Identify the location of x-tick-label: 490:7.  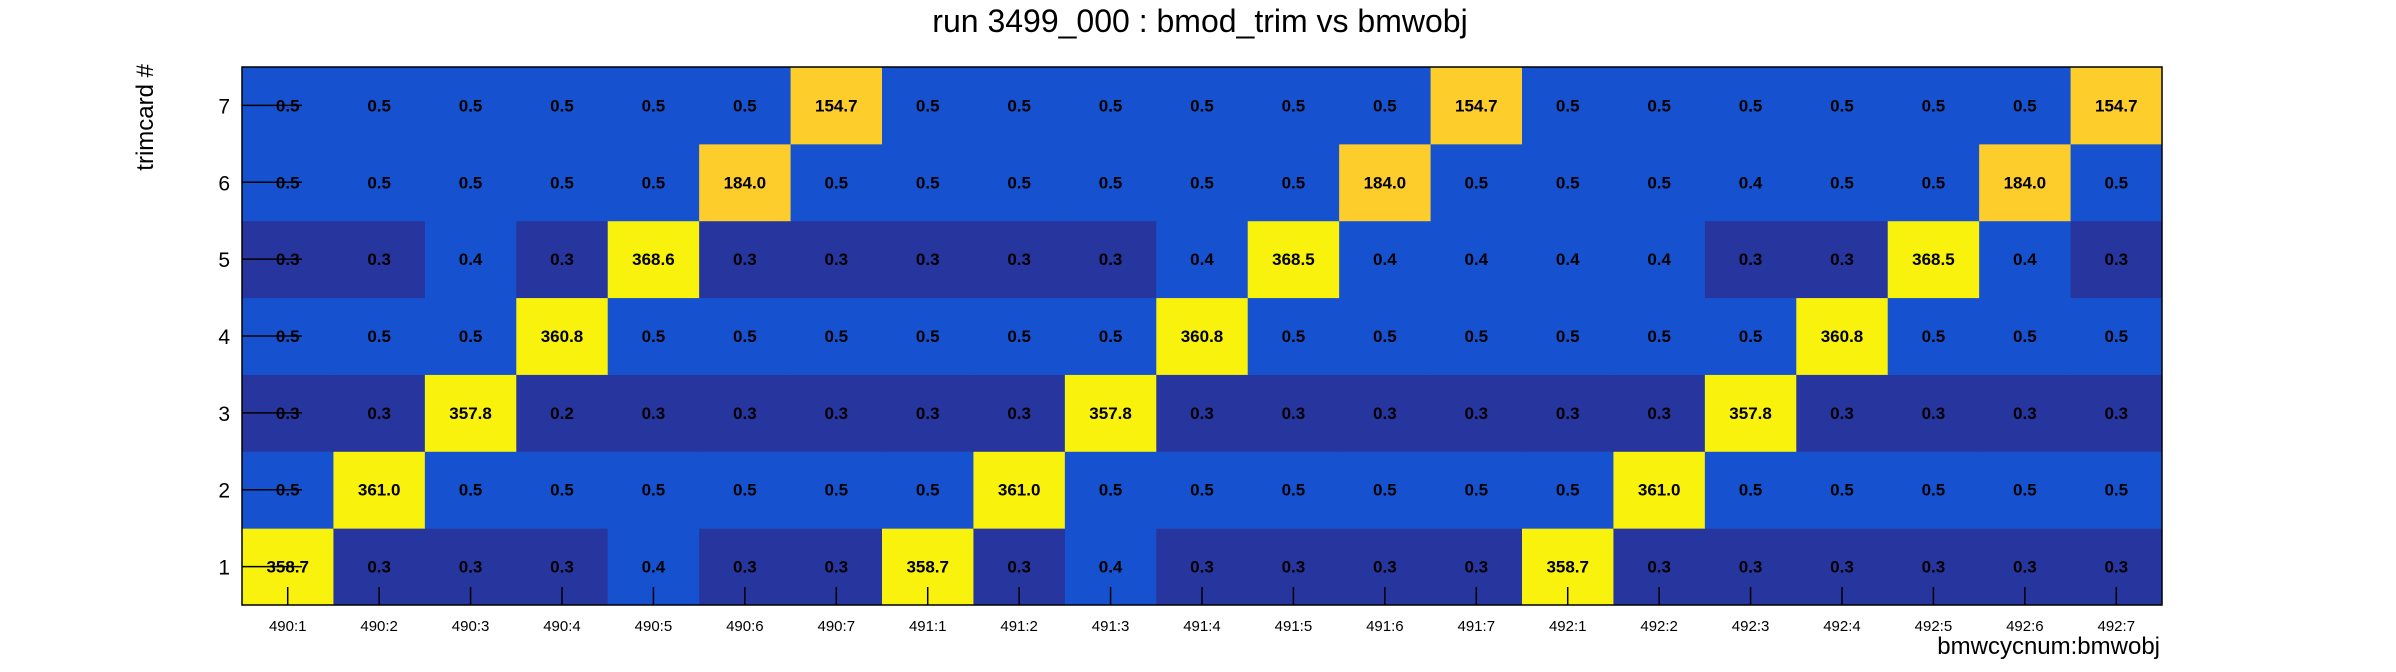
(837, 626).